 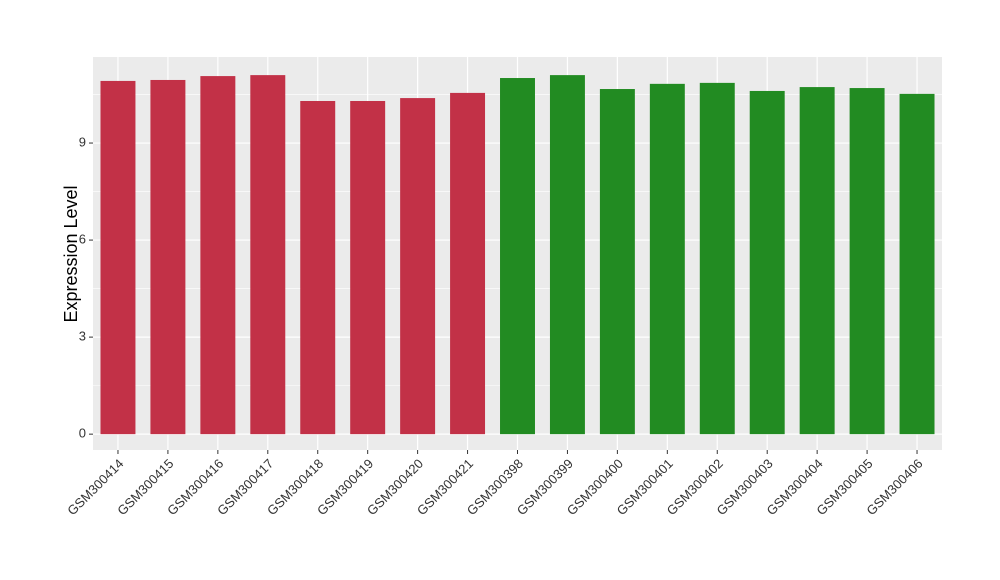 What do you see at coordinates (82, 141) in the screenshot?
I see `y-tick-label: 9` at bounding box center [82, 141].